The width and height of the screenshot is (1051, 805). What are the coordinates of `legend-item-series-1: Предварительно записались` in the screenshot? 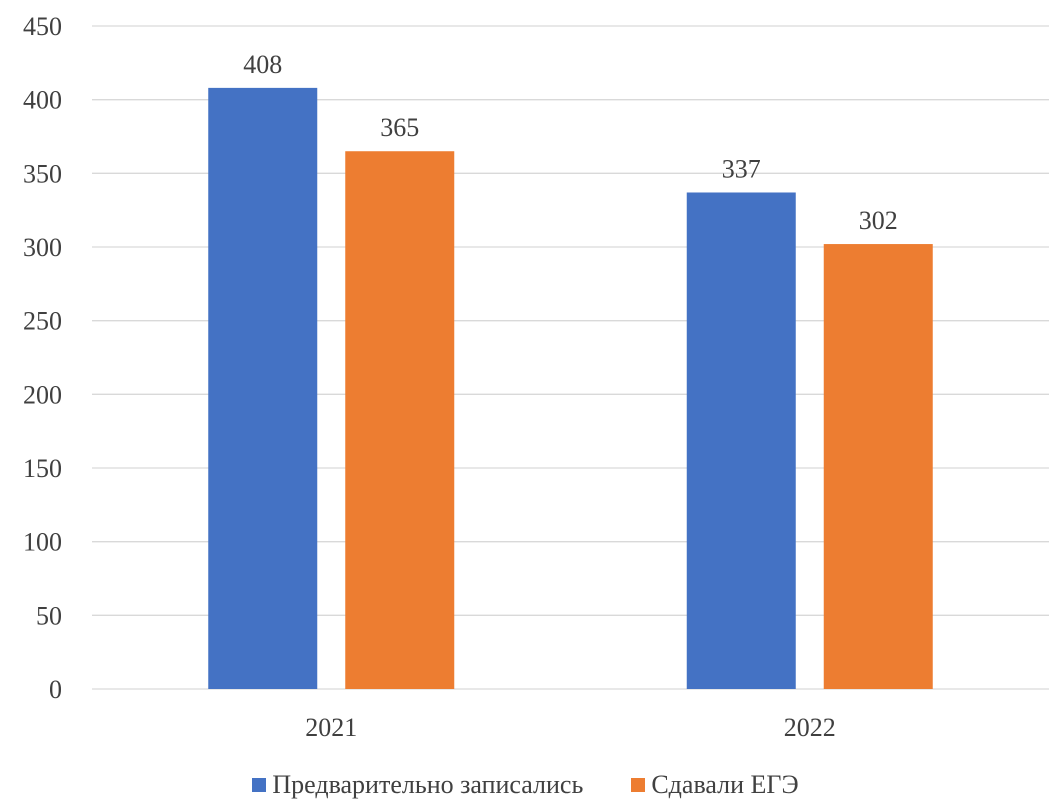 It's located at (417, 785).